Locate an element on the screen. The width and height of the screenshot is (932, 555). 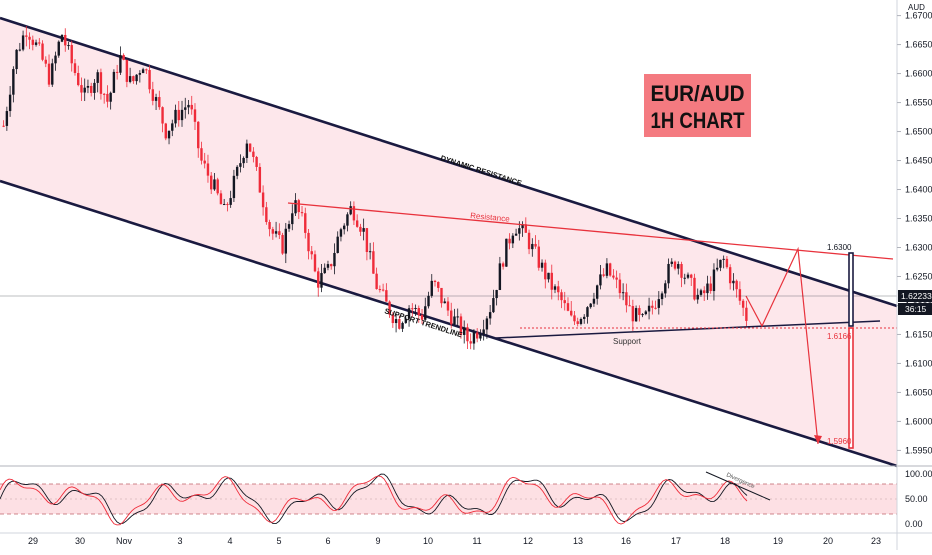
osc-axis: 100.00 50.00 0.00 is located at coordinates (918, 499).